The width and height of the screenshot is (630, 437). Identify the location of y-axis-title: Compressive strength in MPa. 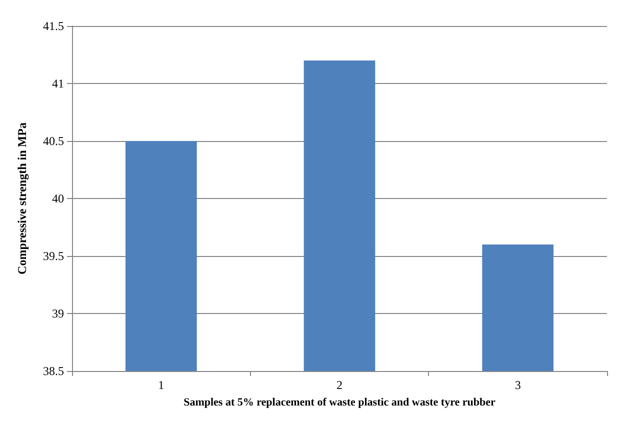
(22, 198).